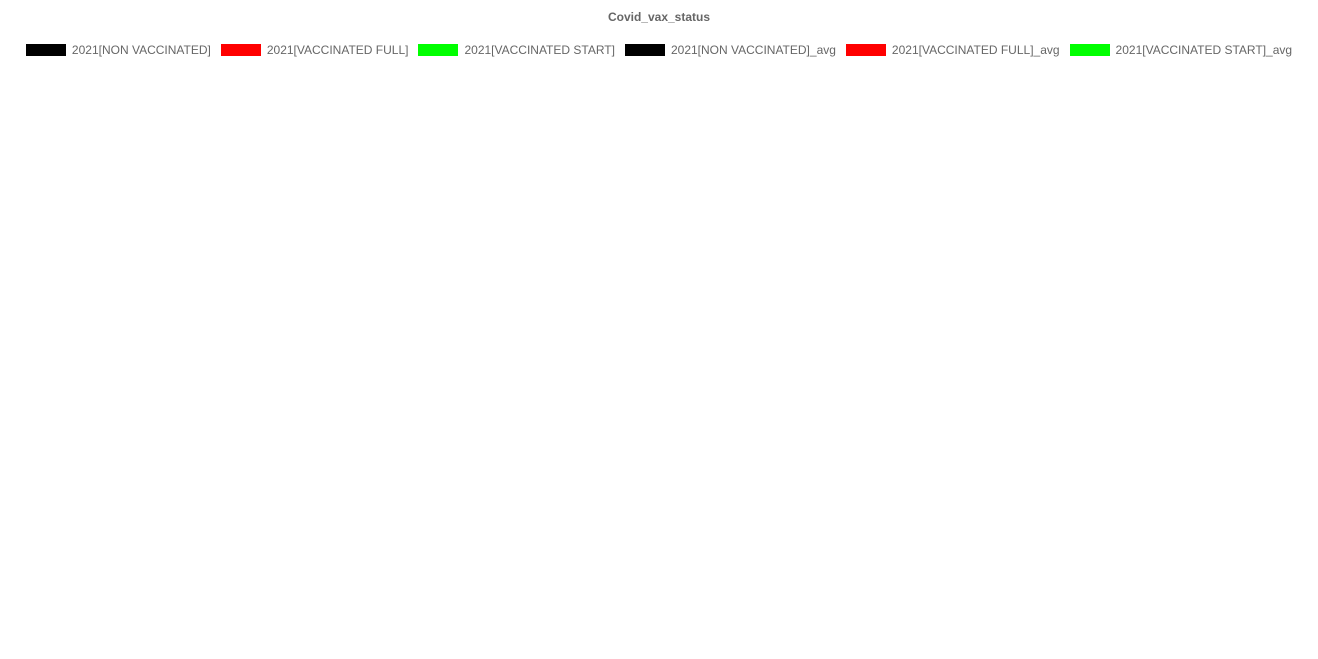 The width and height of the screenshot is (1318, 659). I want to click on legend-item-non-vaccinated-avg: 2021[NON VACCINATED]_avg, so click(730, 50).